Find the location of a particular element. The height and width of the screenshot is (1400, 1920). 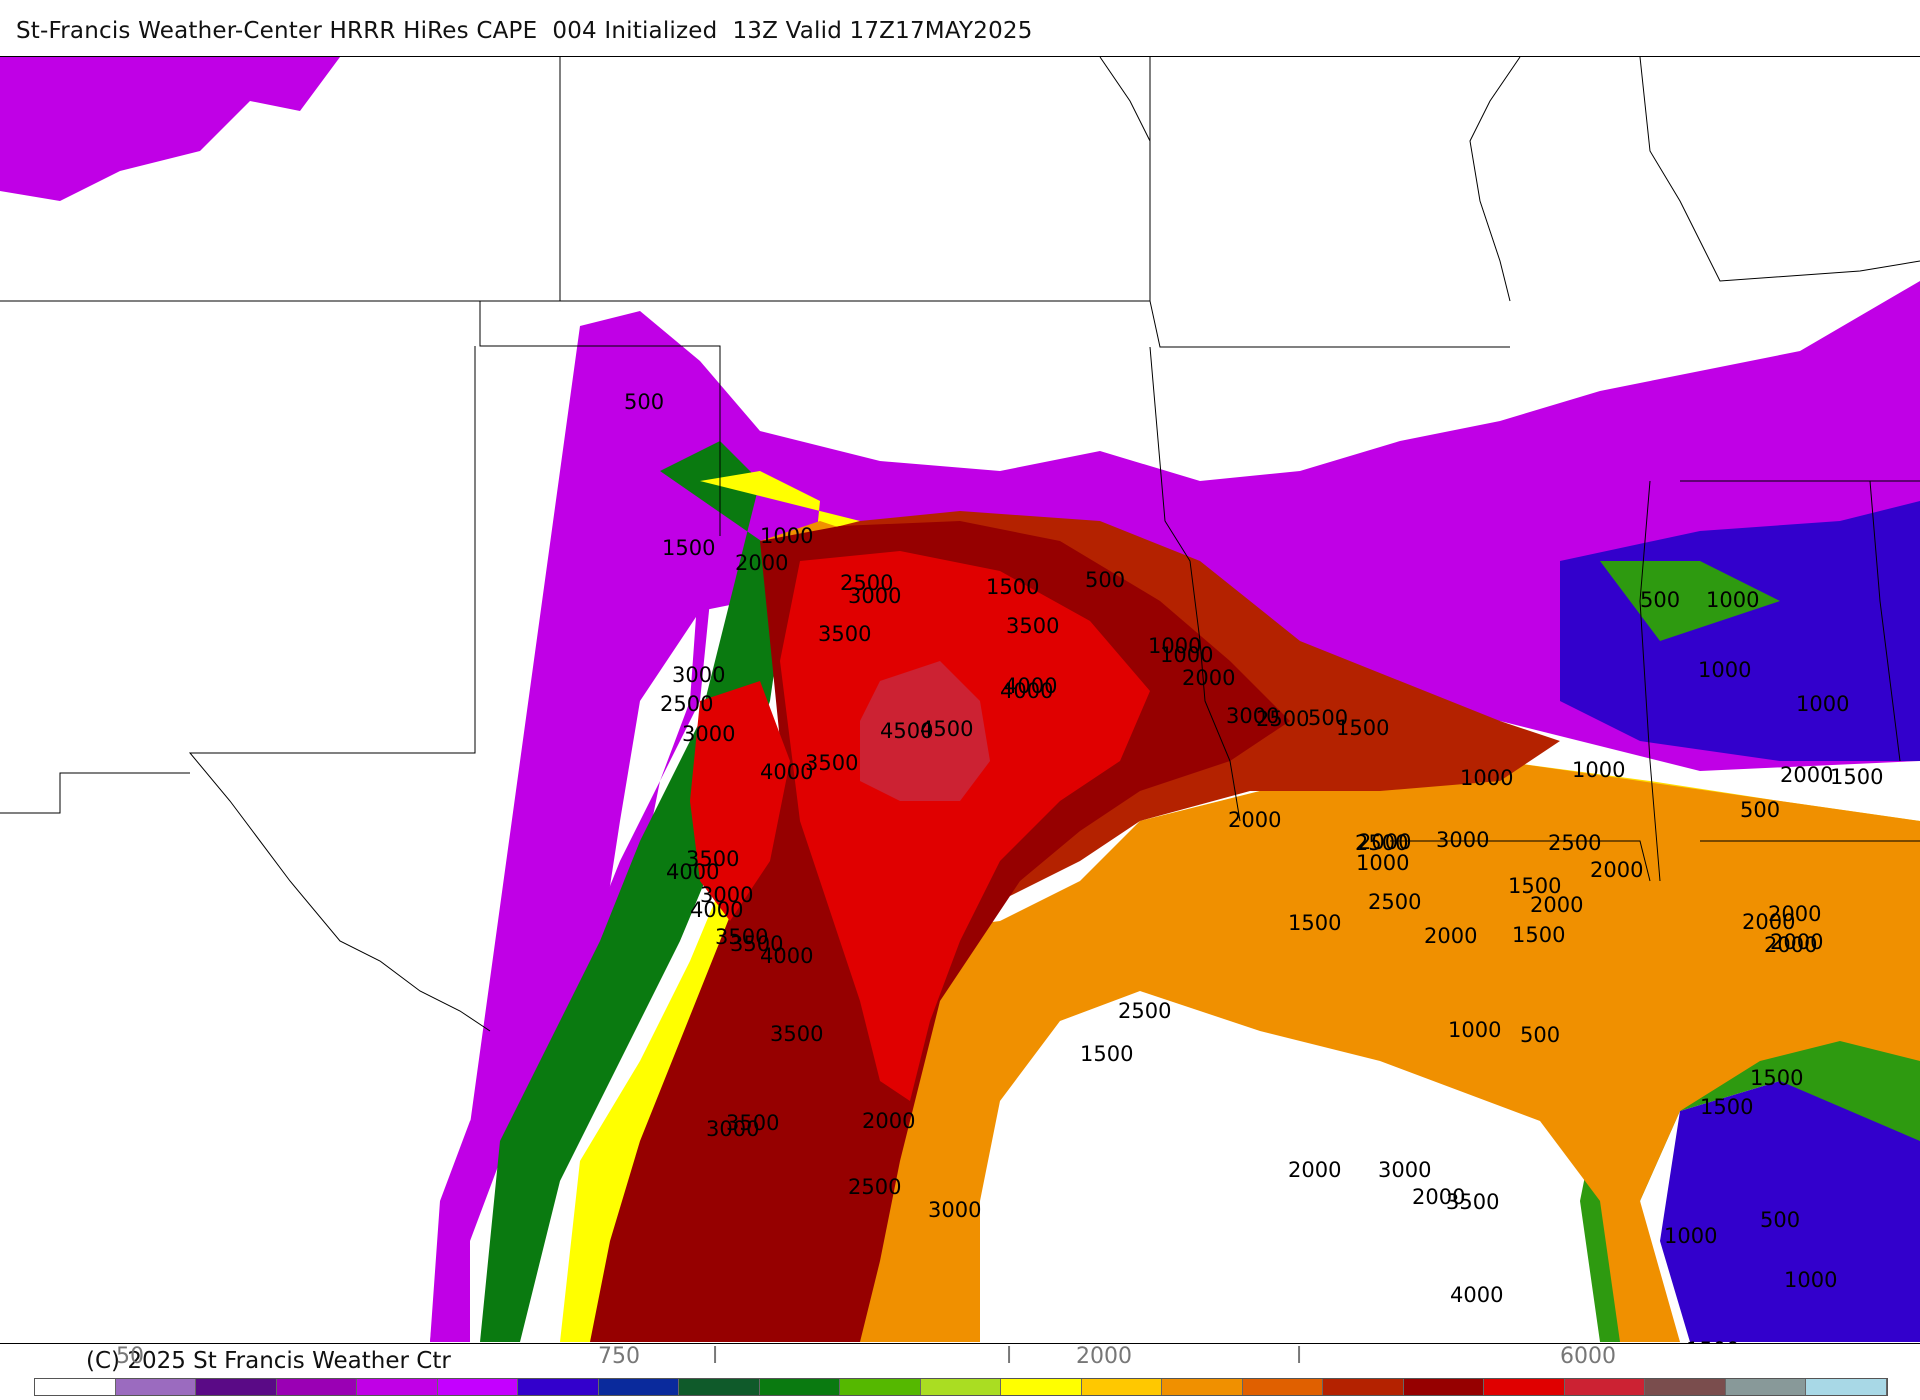

cape-band-red is located at coordinates (740, 801).